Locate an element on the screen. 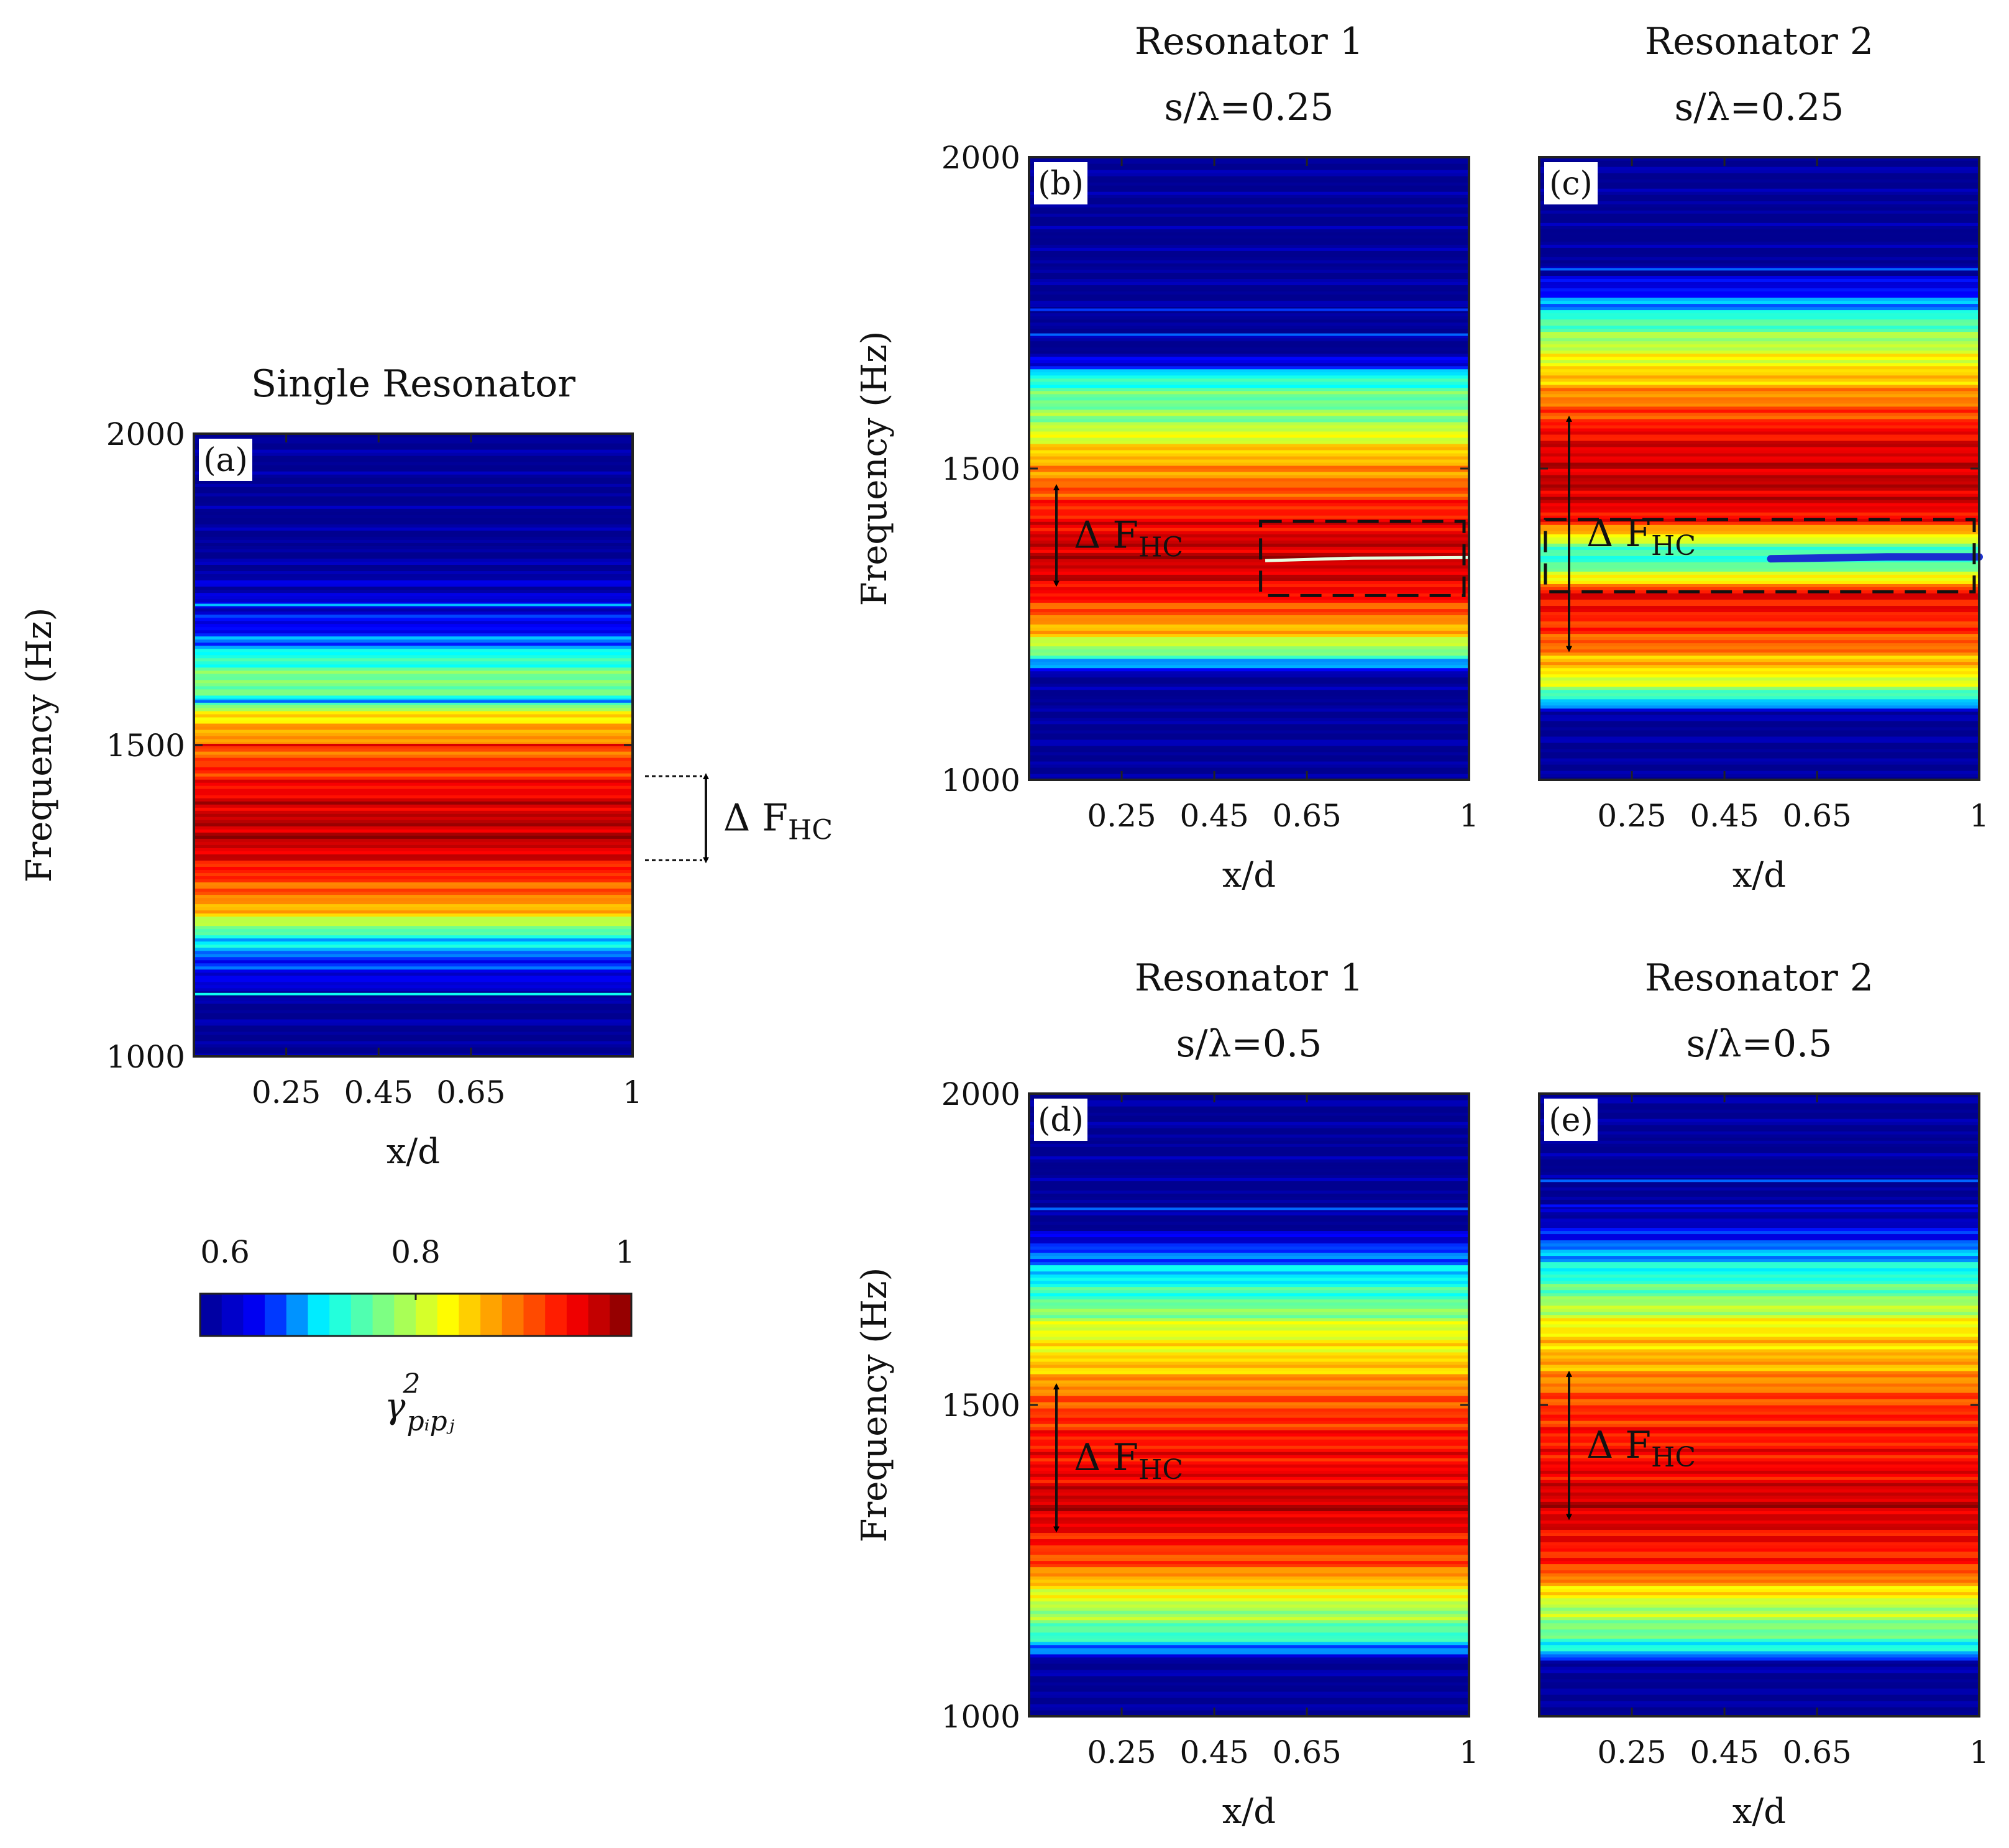 The width and height of the screenshot is (2009, 1848). colorbar: 0.6 0.8 1 γ2 pᵢpⱼ is located at coordinates (417, 1335).